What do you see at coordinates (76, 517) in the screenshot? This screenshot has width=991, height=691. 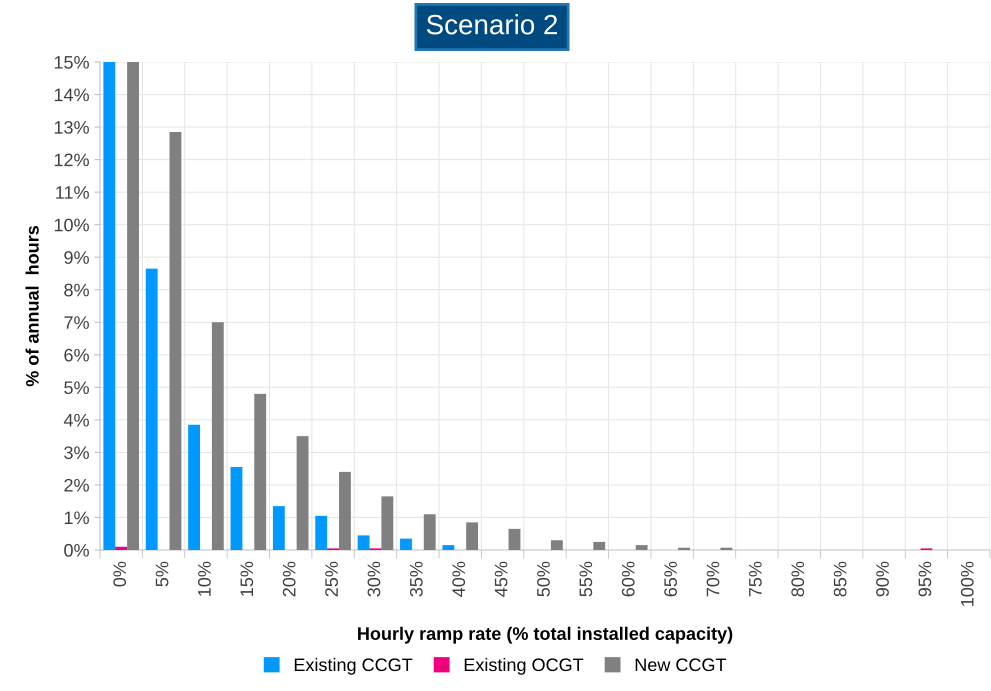 I see `y-tick-label: 1%` at bounding box center [76, 517].